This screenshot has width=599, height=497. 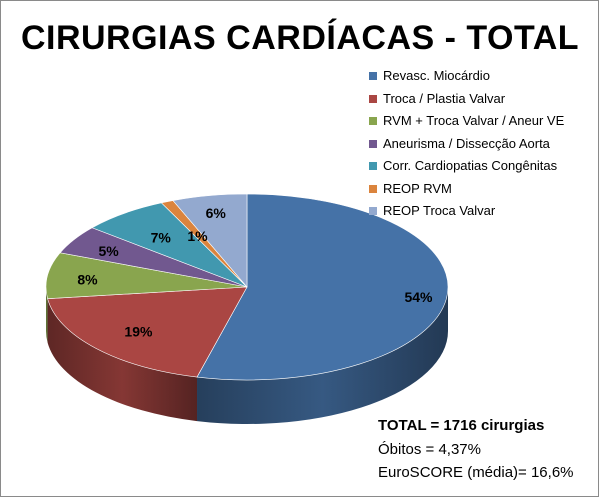 I want to click on data-label-2: 8%, so click(x=87, y=280).